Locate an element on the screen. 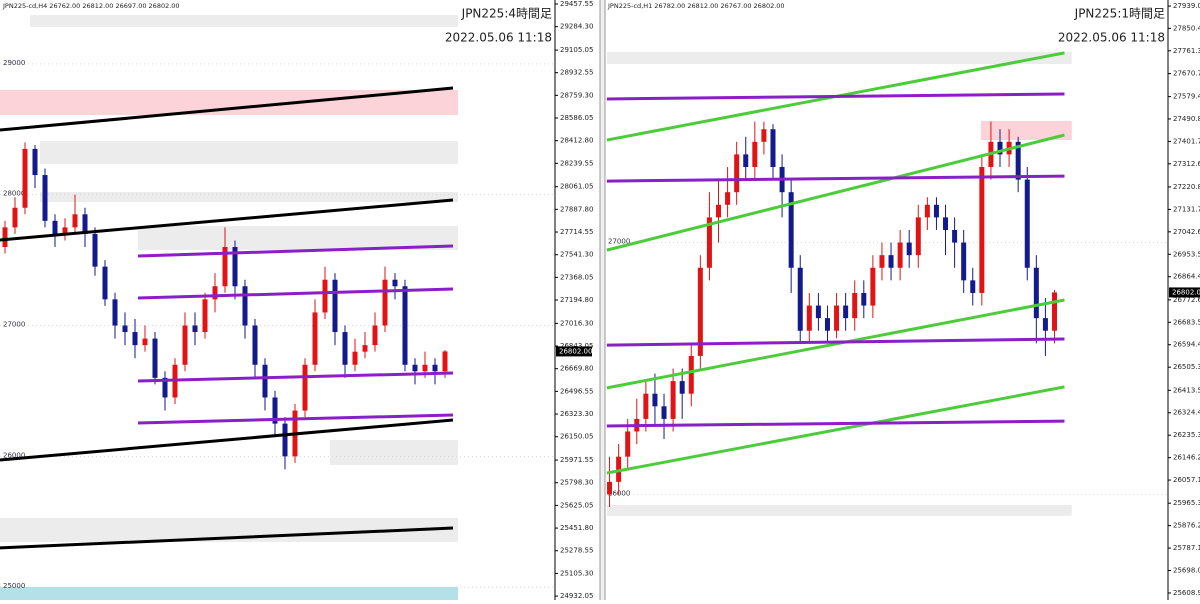  price-tick-label: 27670.70 is located at coordinates (1186, 74).